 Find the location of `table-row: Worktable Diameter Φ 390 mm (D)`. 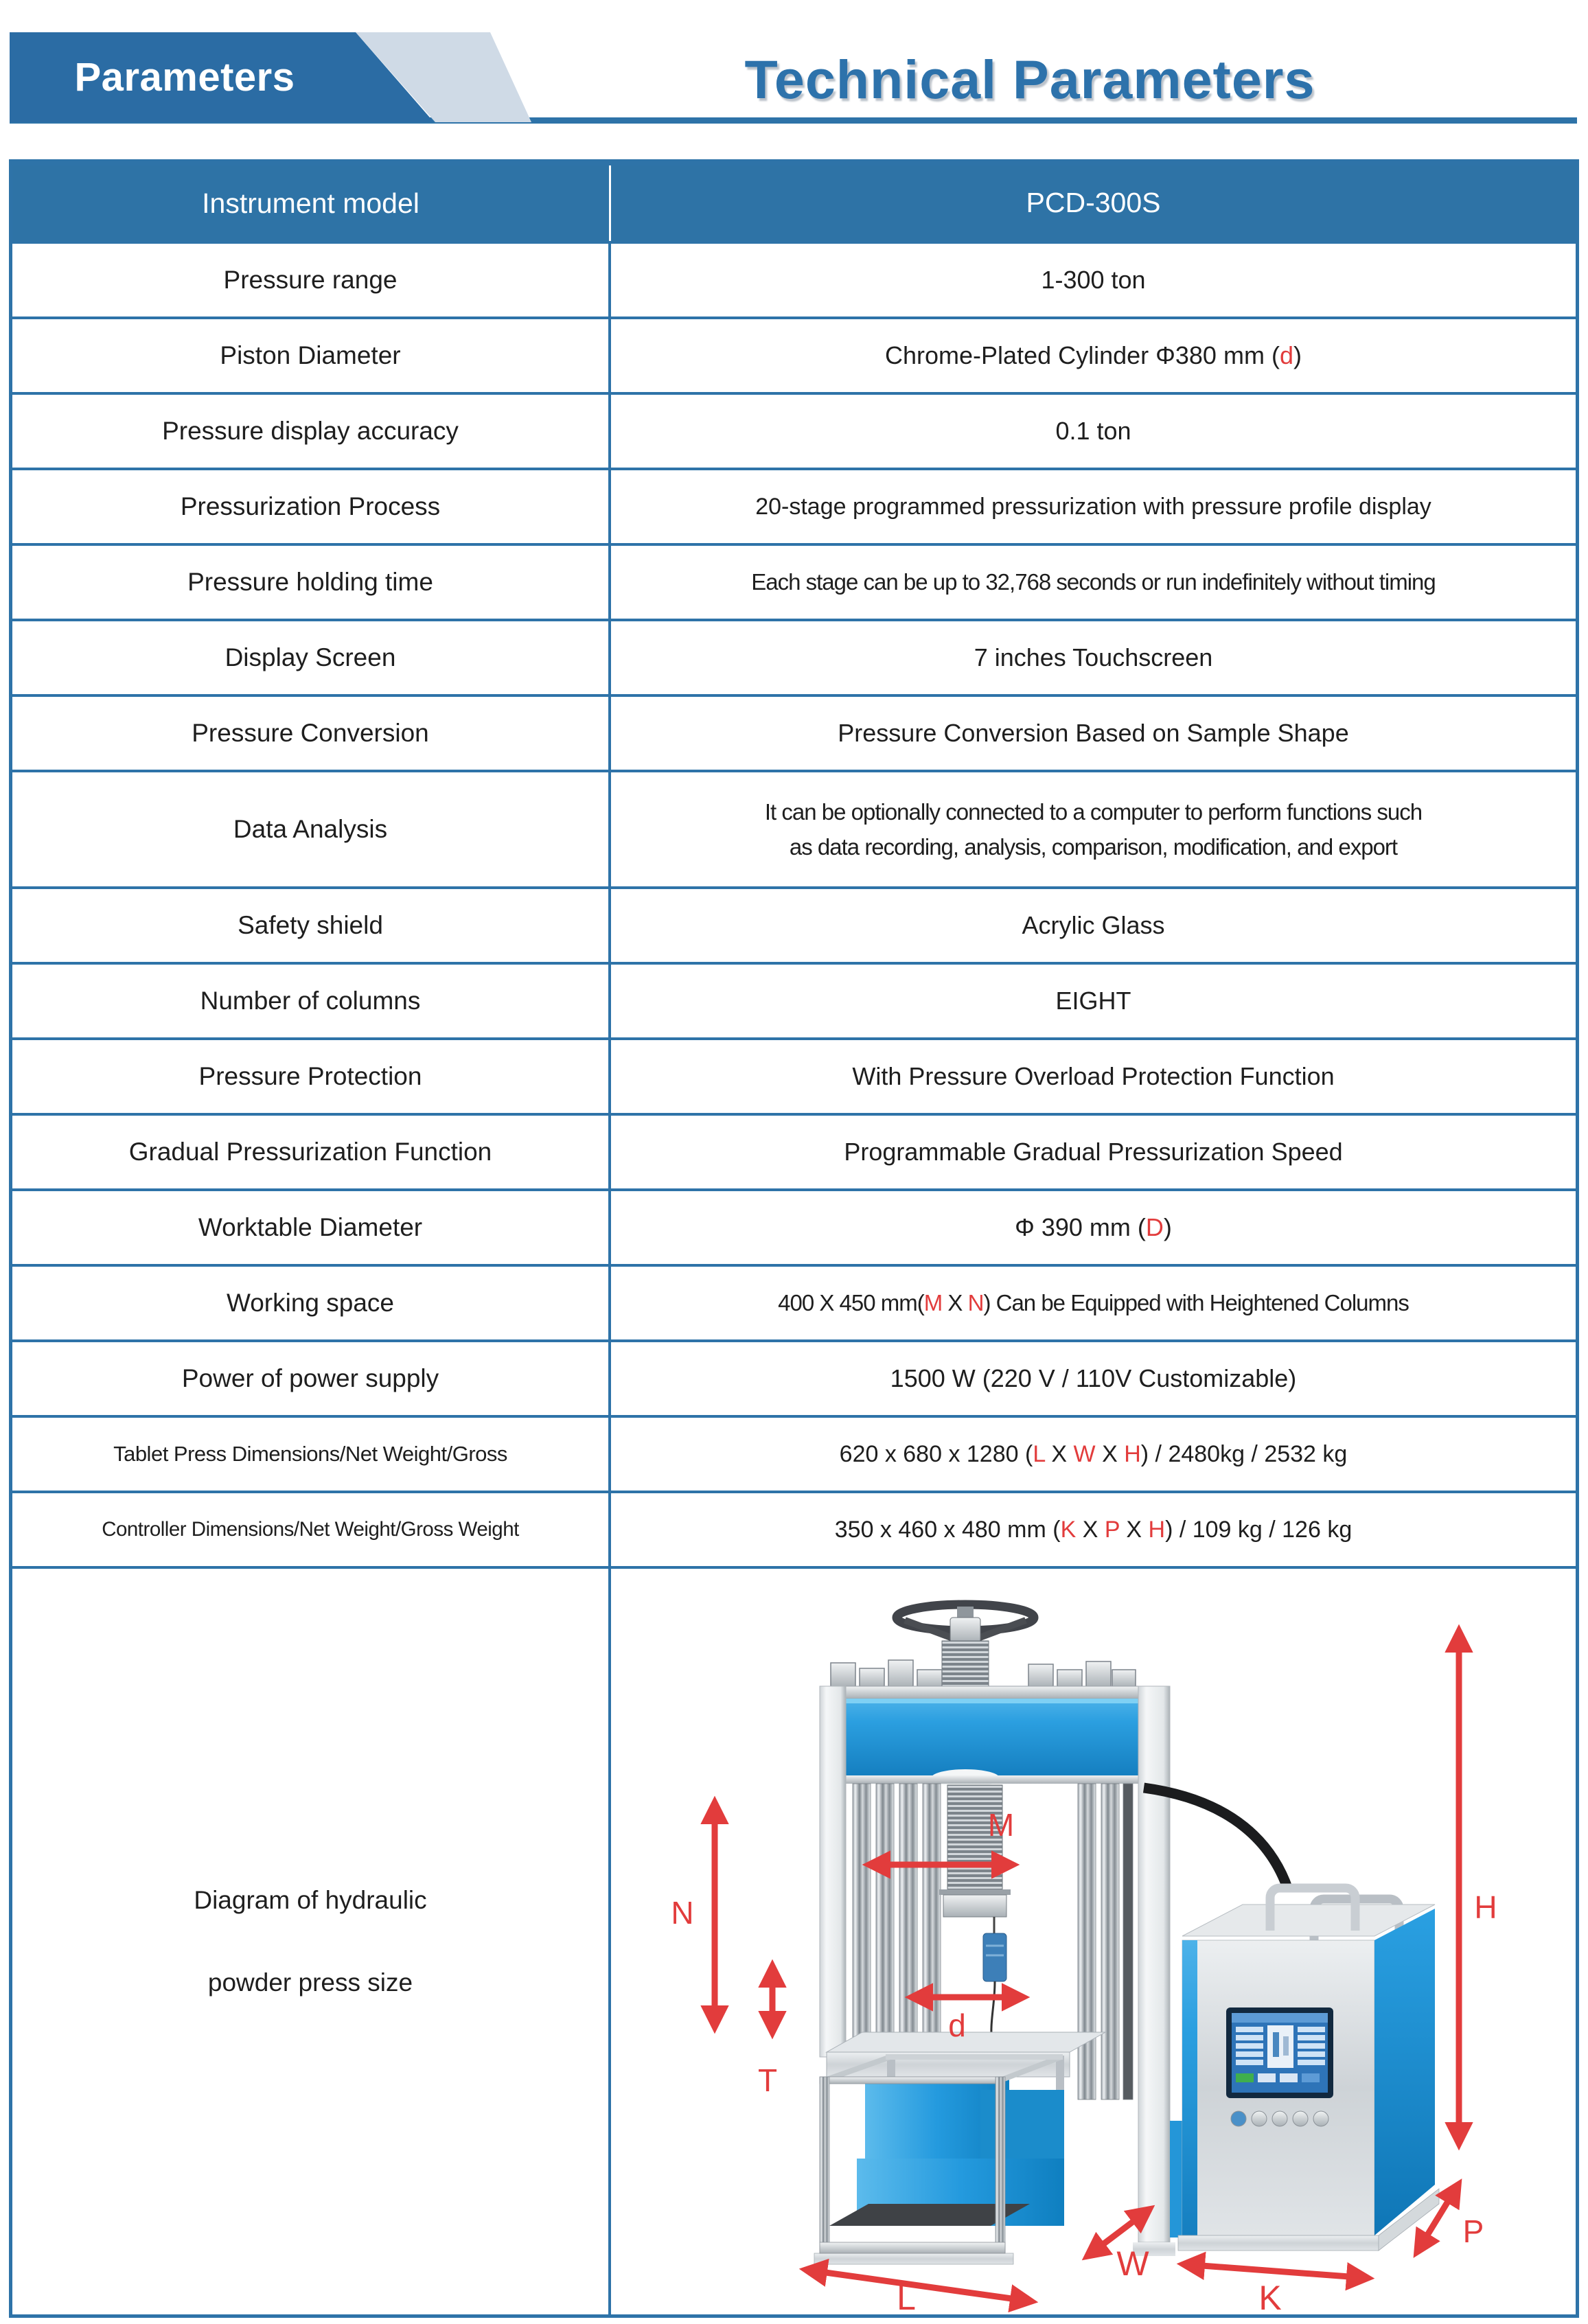

table-row: Worktable Diameter Φ 390 mm (D) is located at coordinates (794, 1226).